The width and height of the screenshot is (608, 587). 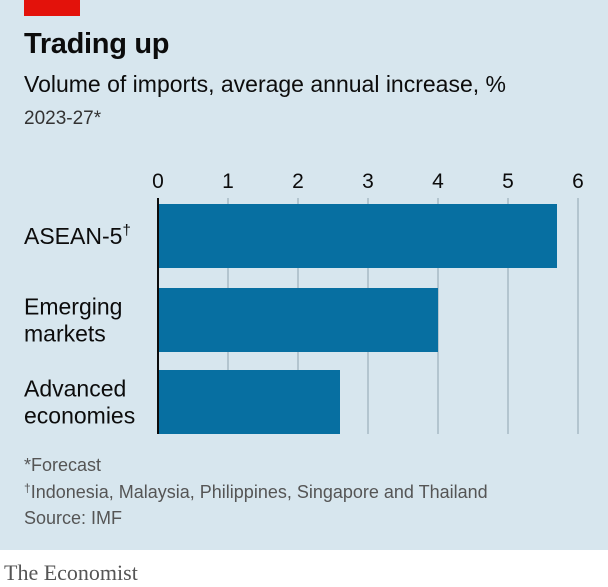 I want to click on source-note: Source: IMF, so click(x=73, y=518).